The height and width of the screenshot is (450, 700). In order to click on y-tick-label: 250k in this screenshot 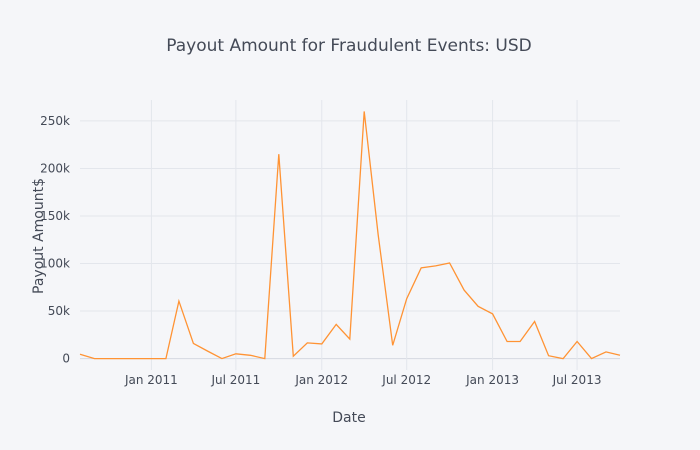, I will do `click(55, 121)`.